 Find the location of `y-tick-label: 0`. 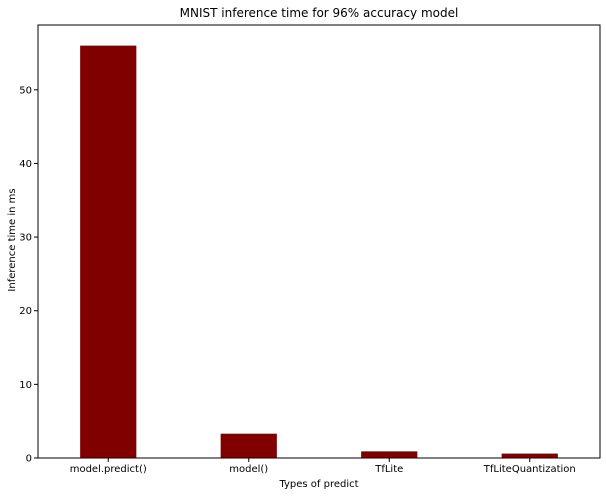

y-tick-label: 0 is located at coordinates (29, 459).